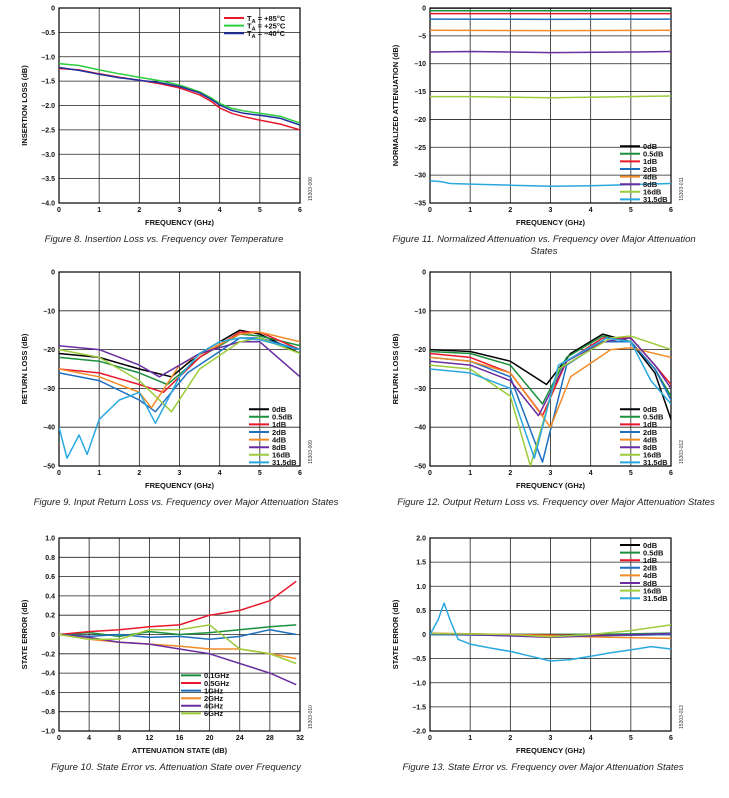 This screenshot has width=729, height=798. Describe the element at coordinates (48, 674) in the screenshot. I see `y-tick-label: –0.4` at that location.